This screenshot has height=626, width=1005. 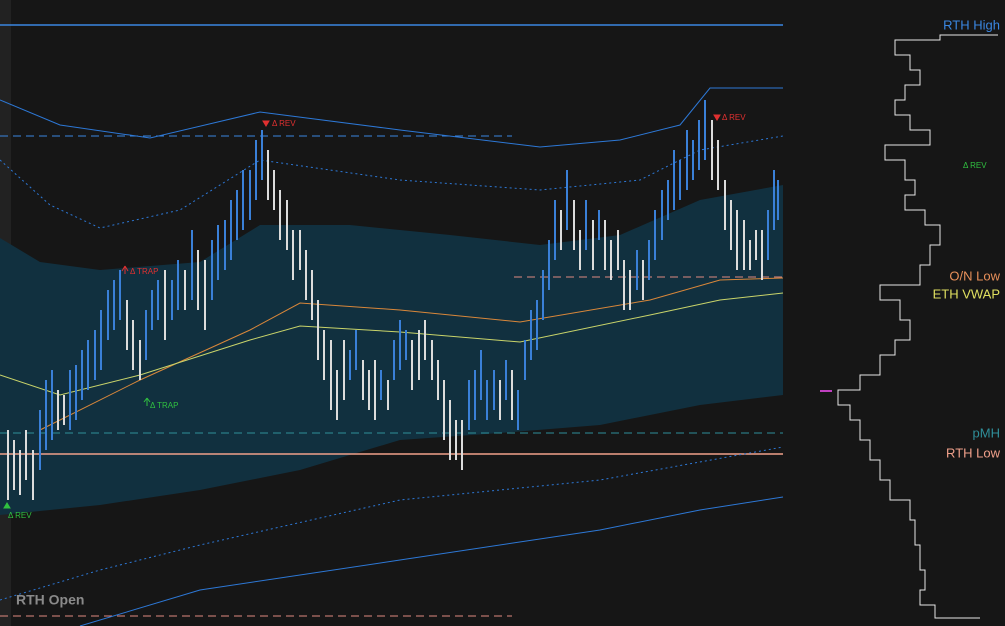 What do you see at coordinates (974, 275) in the screenshot?
I see `on-low-label: O/N Low` at bounding box center [974, 275].